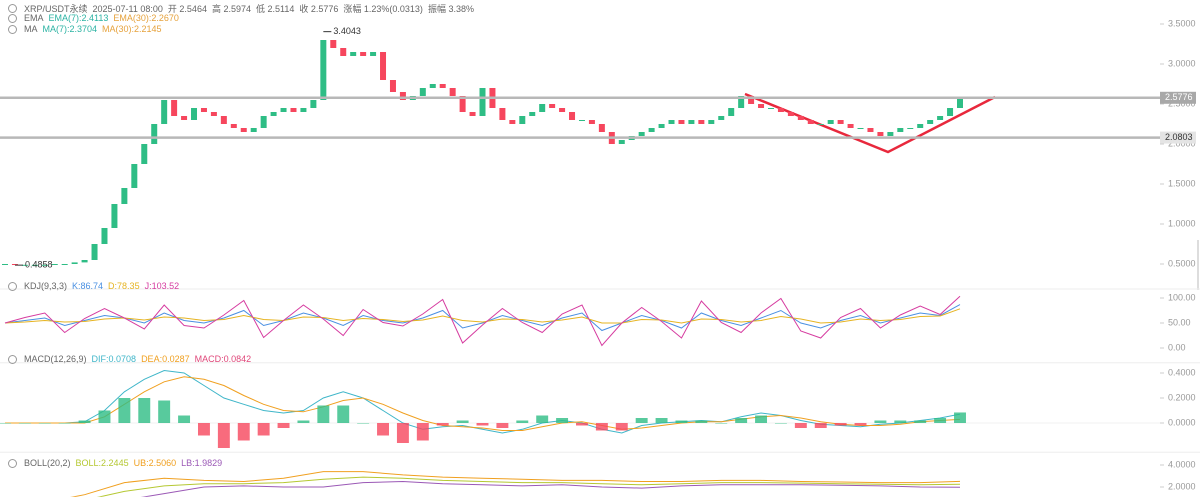 This screenshot has width=1200, height=497. I want to click on indicator-value: EMA(30):2.2670, so click(146, 18).